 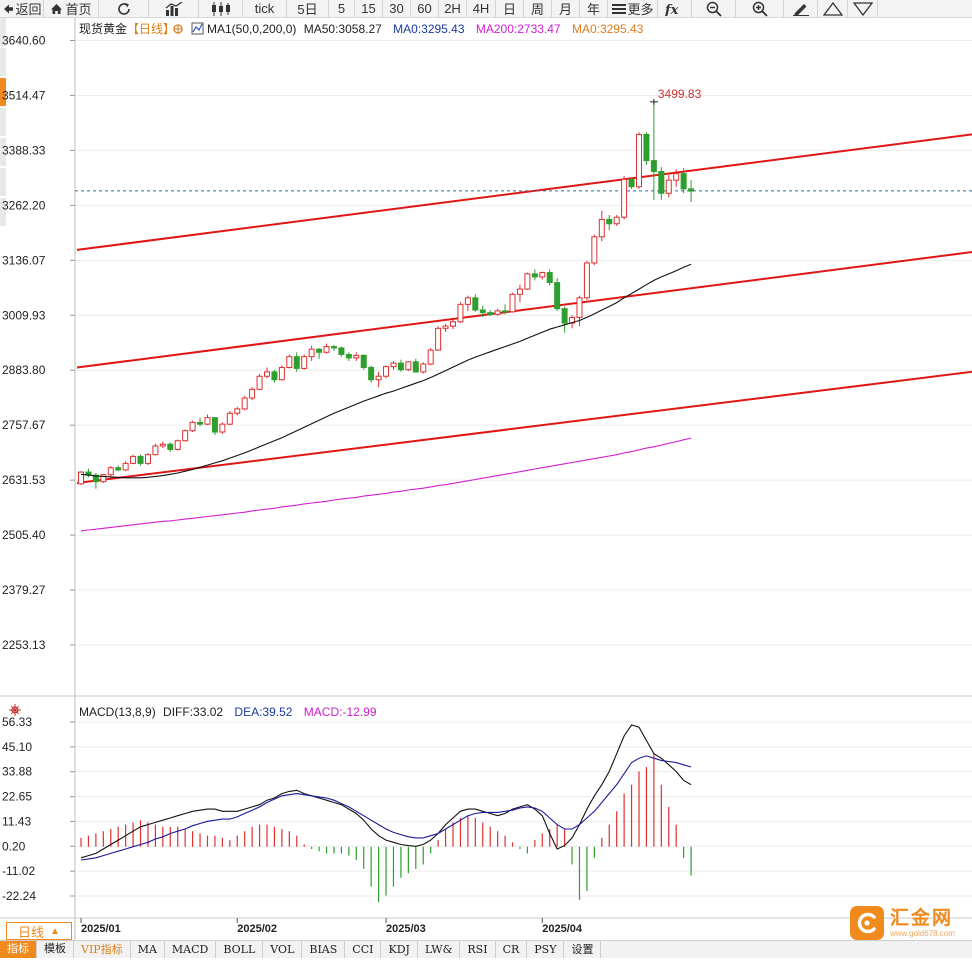 I want to click on toolbar-button-label: 4H, so click(x=481, y=8).